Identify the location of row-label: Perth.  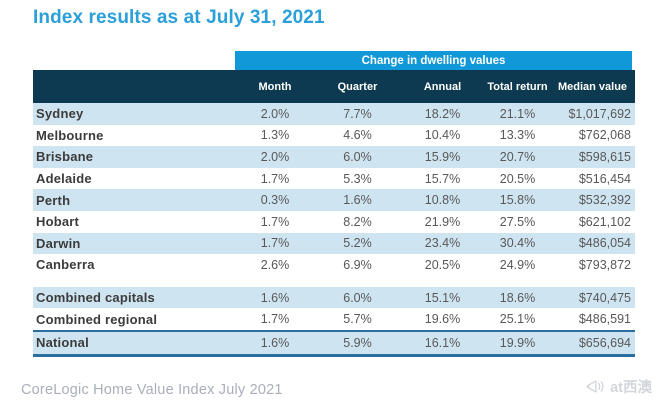
(53, 200).